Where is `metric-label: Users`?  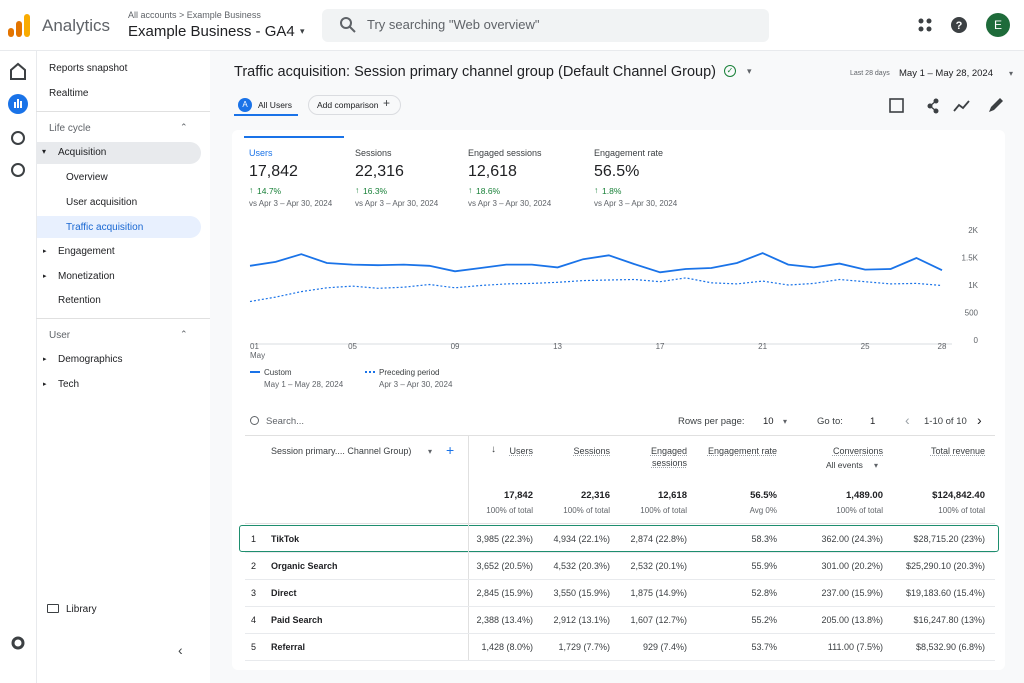 metric-label: Users is located at coordinates (261, 153).